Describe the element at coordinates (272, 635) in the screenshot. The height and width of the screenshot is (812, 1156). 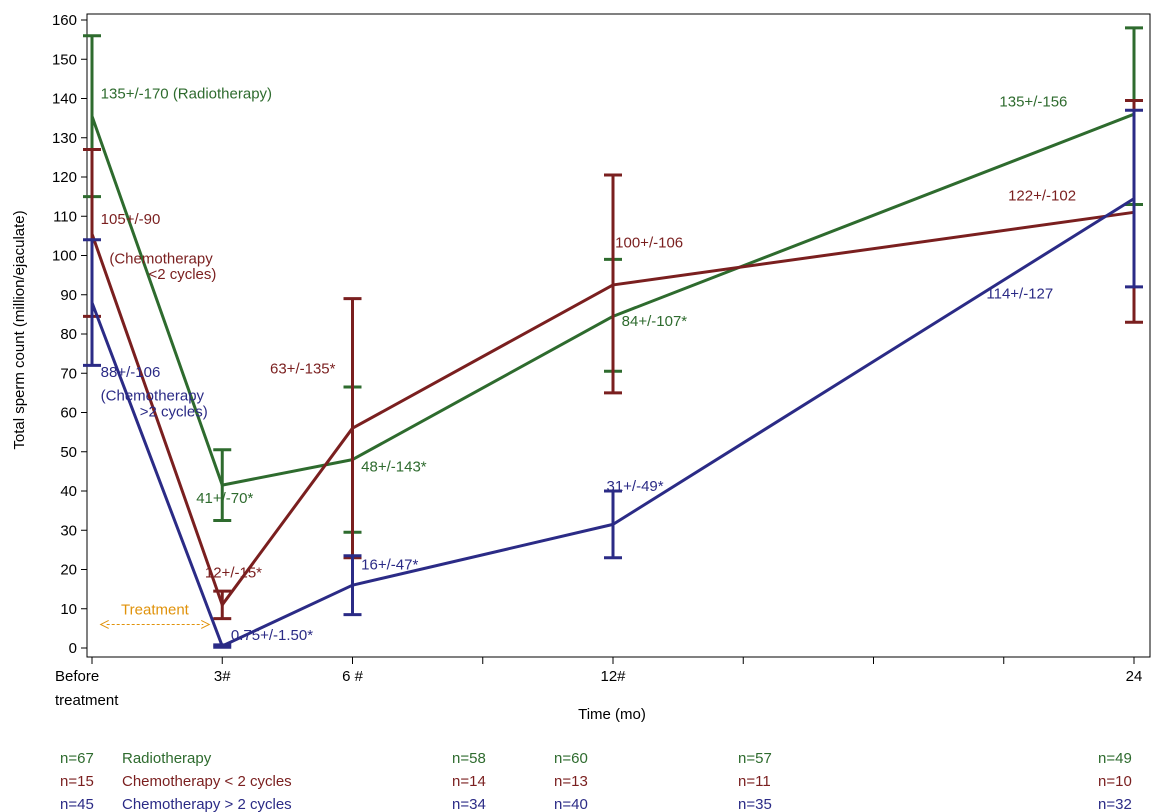
I see `data-label: 0.75+/-1.50*` at that location.